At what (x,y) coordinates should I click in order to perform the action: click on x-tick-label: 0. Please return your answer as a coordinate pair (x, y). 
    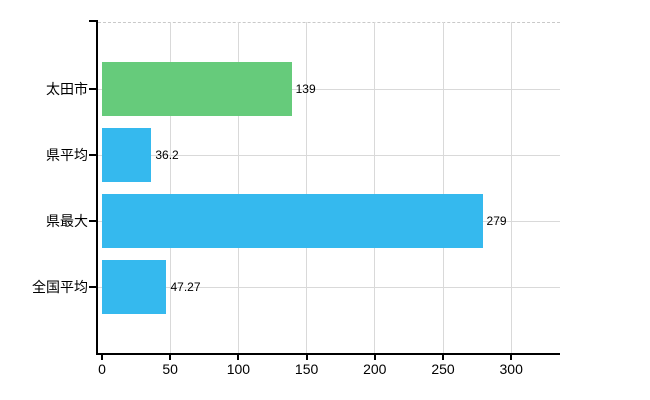
    Looking at the image, I should click on (102, 369).